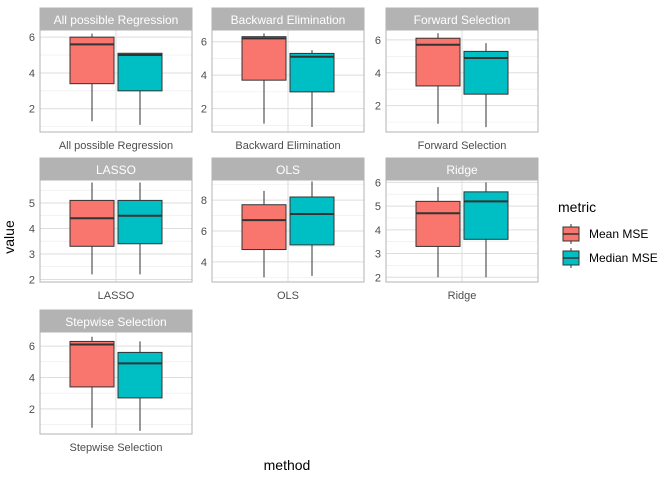  What do you see at coordinates (116, 20) in the screenshot?
I see `facet-strip-label: All possible Regression` at bounding box center [116, 20].